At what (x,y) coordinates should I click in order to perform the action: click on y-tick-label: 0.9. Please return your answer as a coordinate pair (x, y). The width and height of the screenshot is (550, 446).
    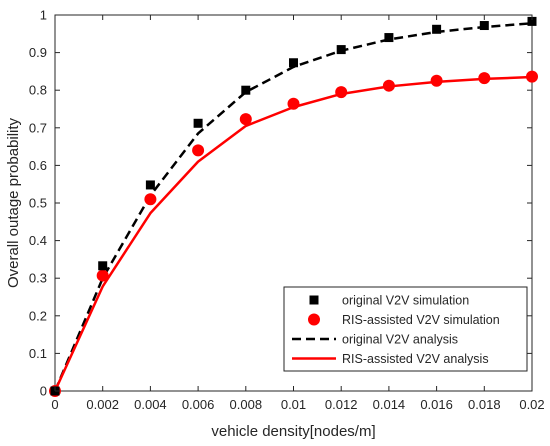
    Looking at the image, I should click on (38, 52).